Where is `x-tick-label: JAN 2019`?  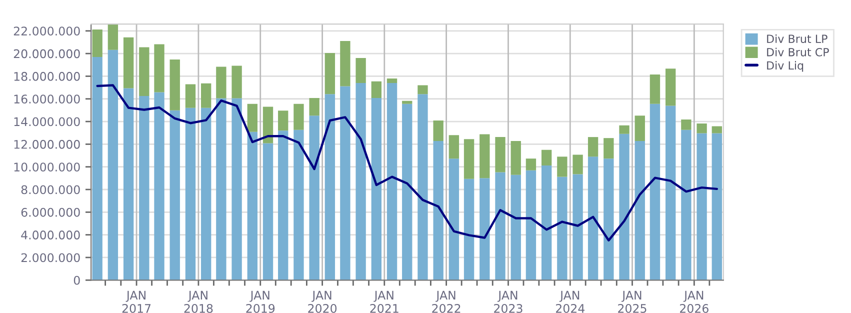 x-tick-label: JAN 2019 is located at coordinates (260, 301).